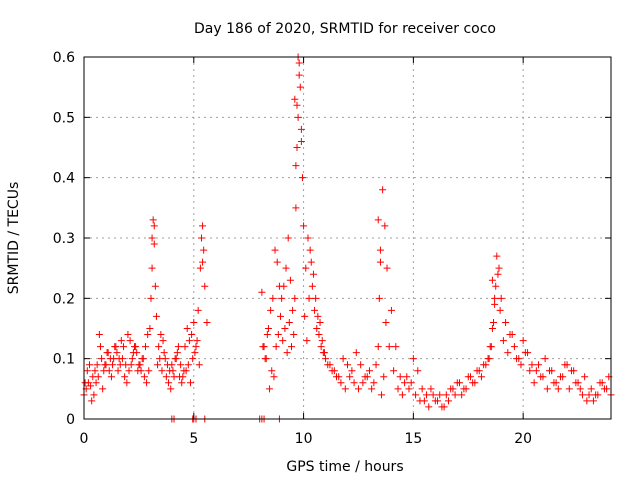 This screenshot has height=480, width=640. Describe the element at coordinates (70, 420) in the screenshot. I see `y-tick-label: 0` at that location.